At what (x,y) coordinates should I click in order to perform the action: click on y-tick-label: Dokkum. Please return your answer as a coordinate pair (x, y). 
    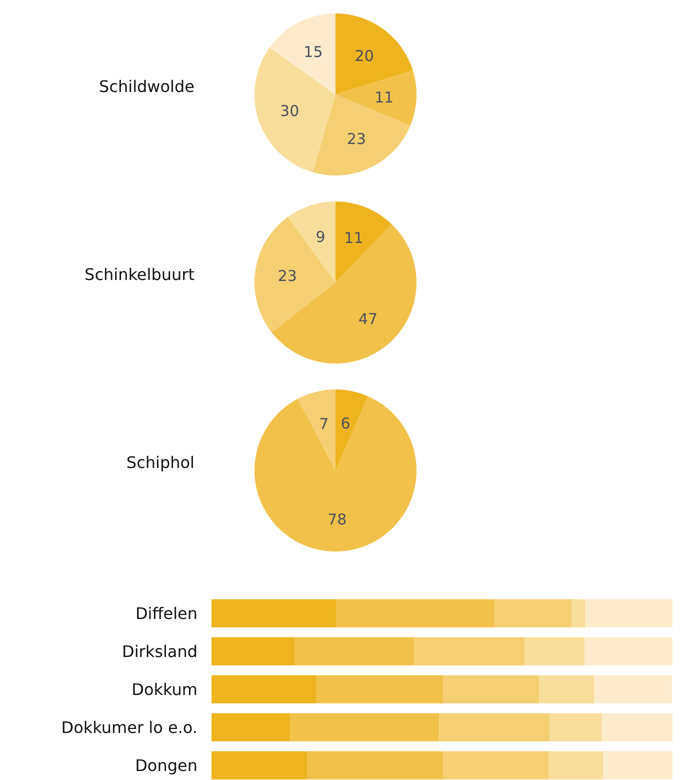
    Looking at the image, I should click on (165, 689).